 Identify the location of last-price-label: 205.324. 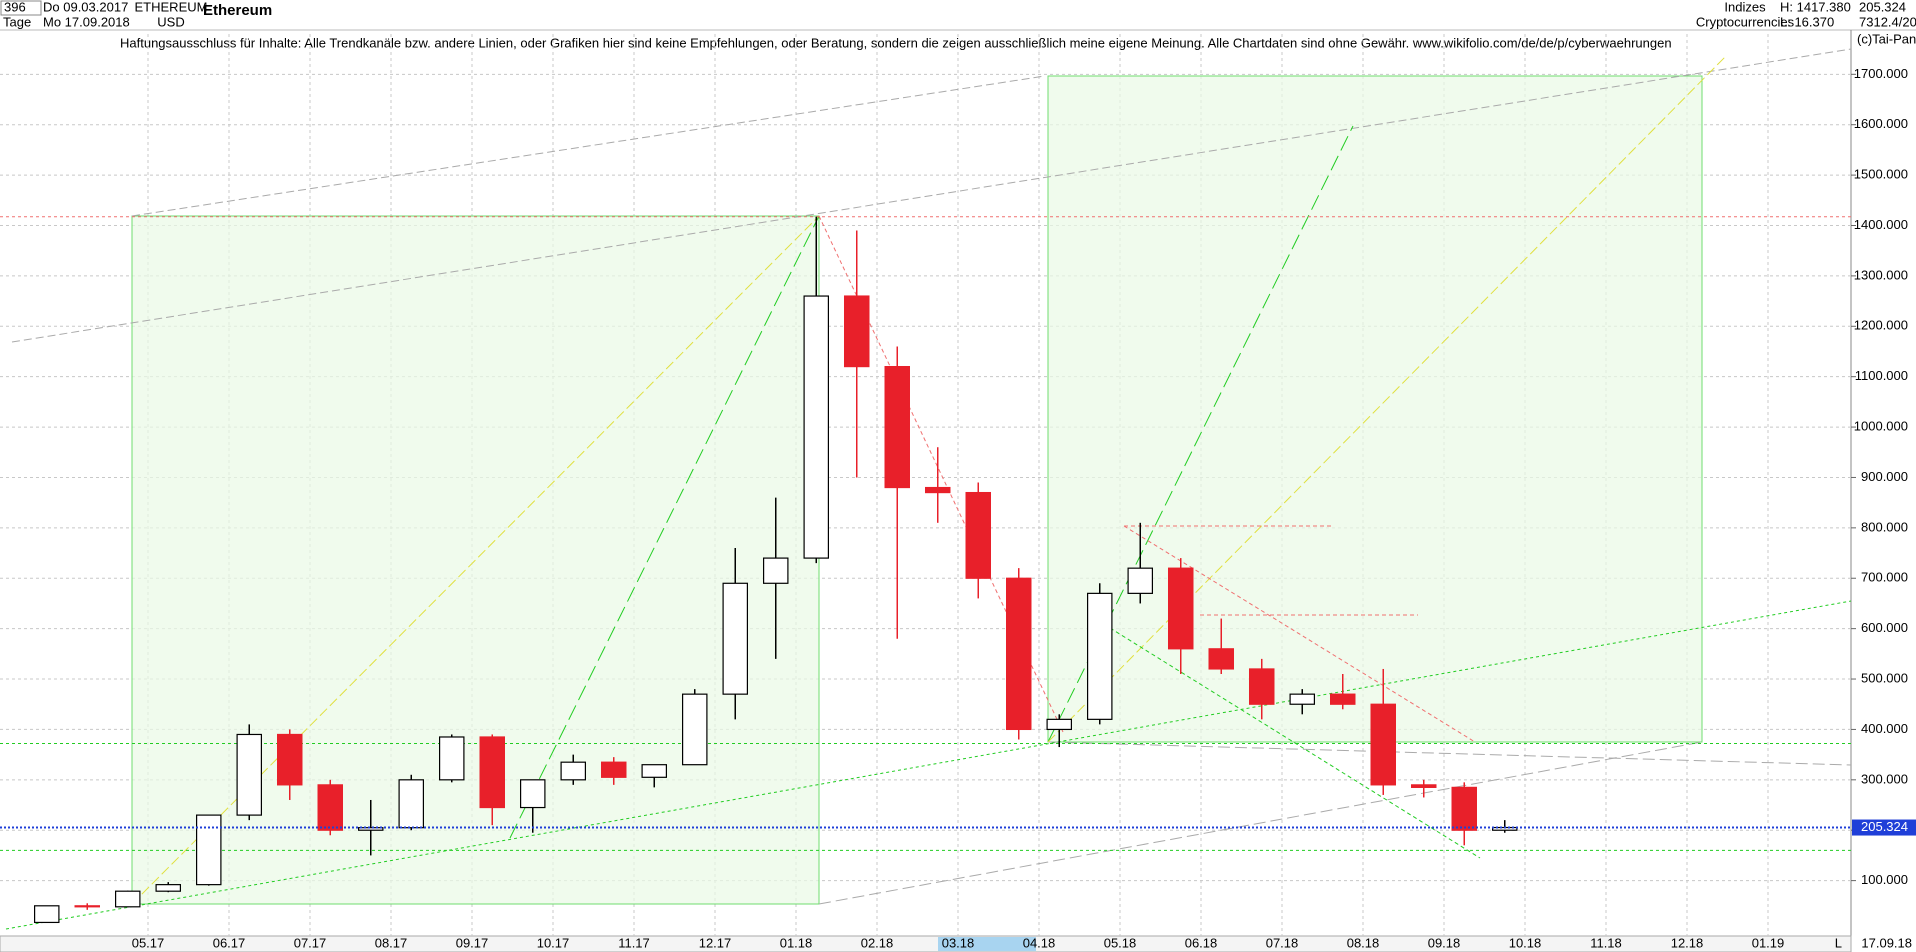
(1884, 826).